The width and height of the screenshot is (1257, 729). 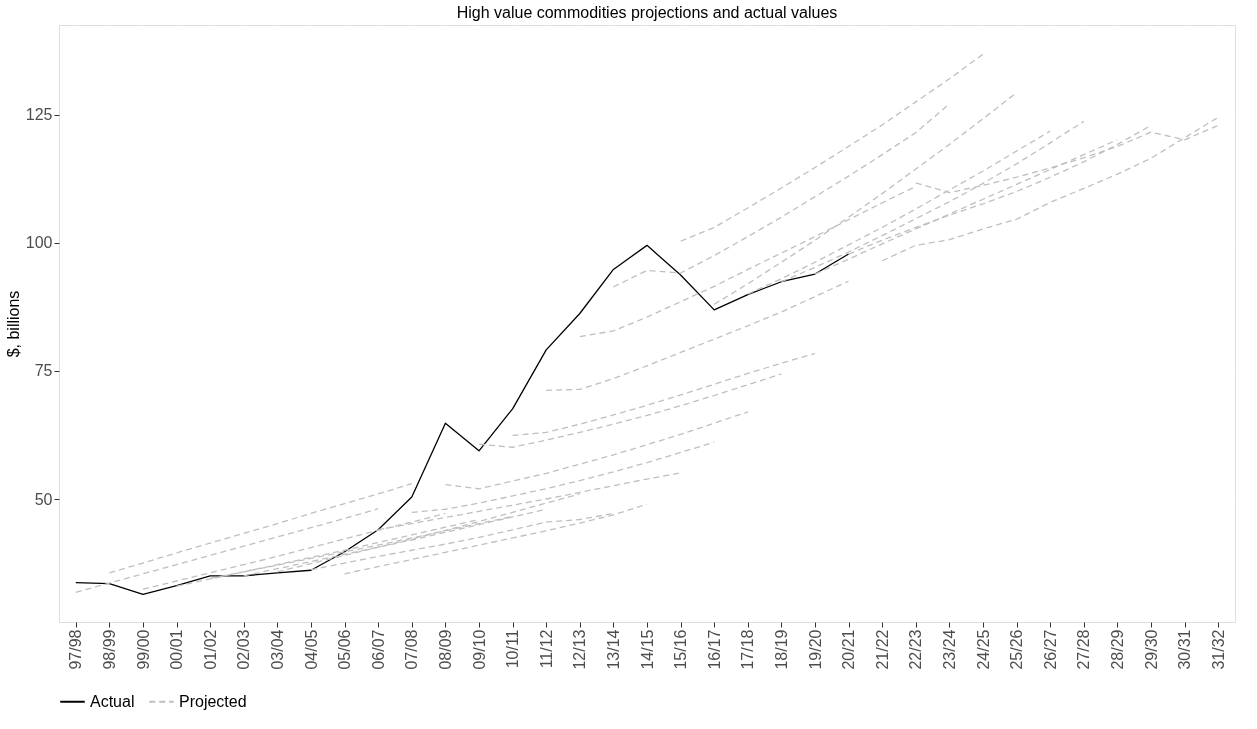 I want to click on x-tick-label: 01/02, so click(x=210, y=649).